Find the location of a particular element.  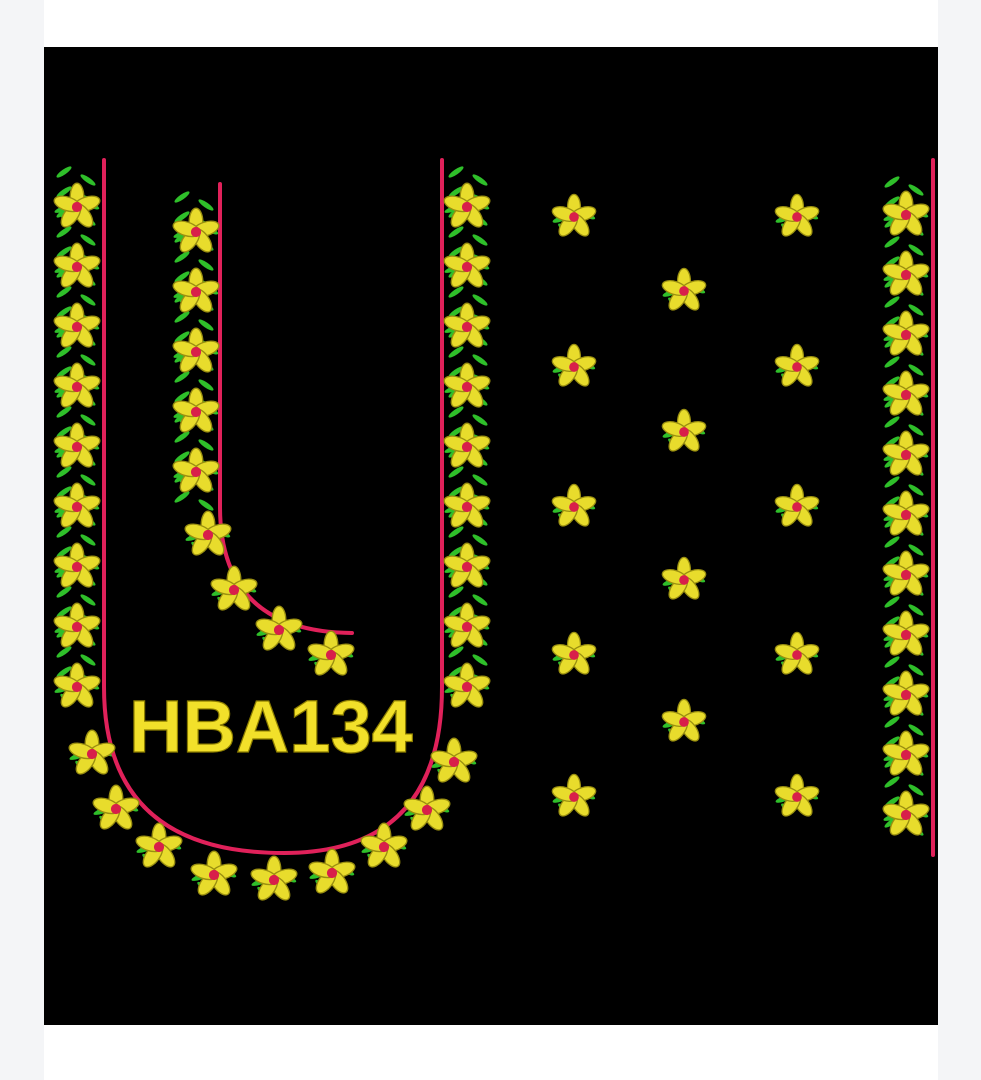

right-margin is located at coordinates (959, 540).